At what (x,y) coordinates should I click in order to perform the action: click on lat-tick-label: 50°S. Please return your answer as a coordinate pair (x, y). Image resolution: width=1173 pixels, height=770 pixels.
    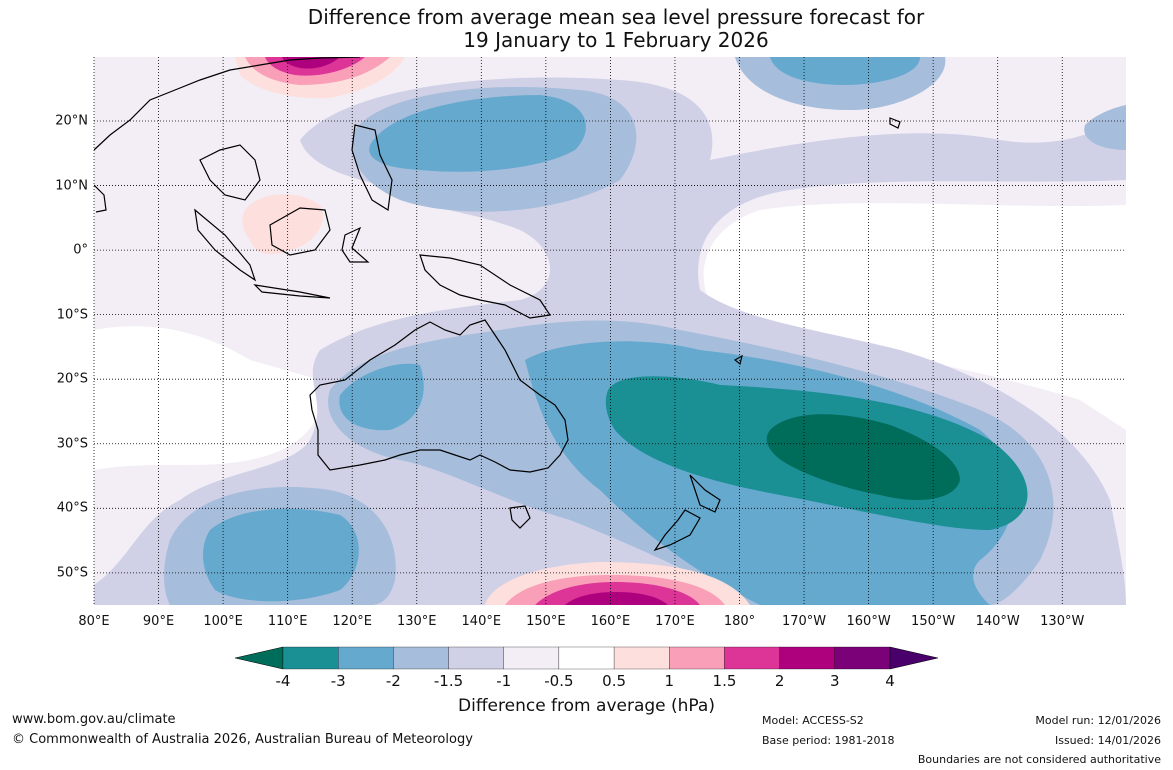
    Looking at the image, I should click on (72, 573).